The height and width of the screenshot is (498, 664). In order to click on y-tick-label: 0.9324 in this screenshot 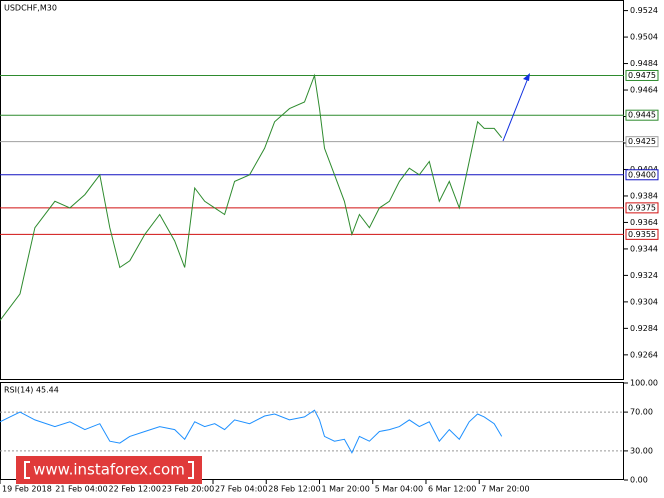, I will do `click(644, 275)`.